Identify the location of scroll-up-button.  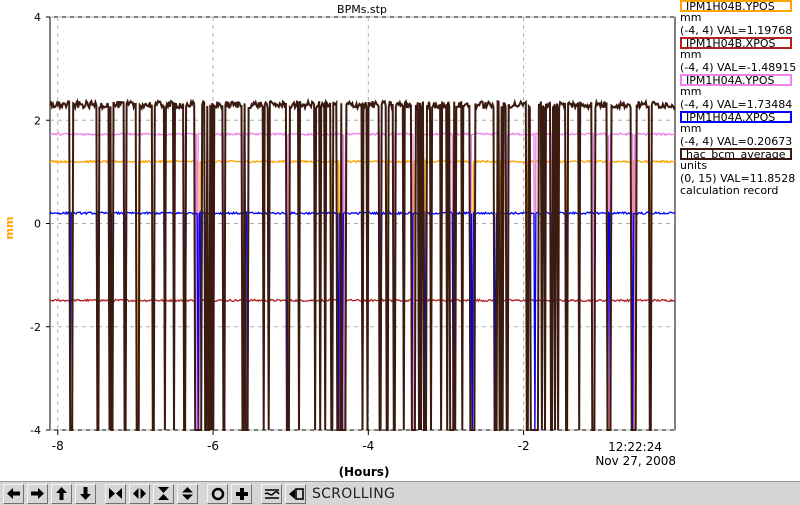
(61, 493).